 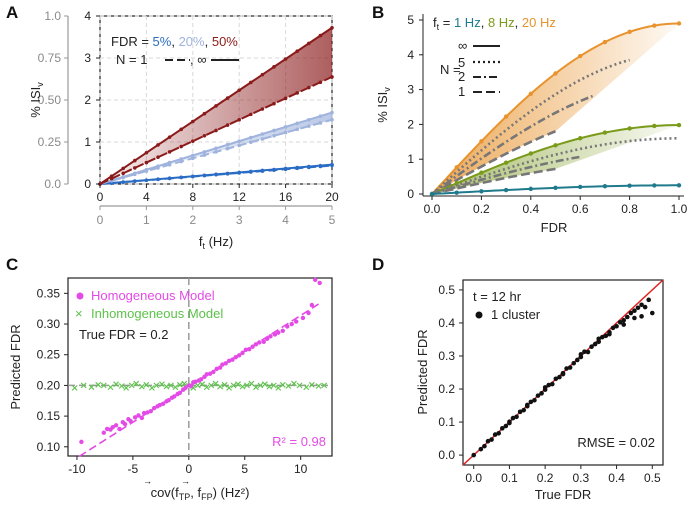 What do you see at coordinates (77, 469) in the screenshot?
I see `x-tick-label: -10` at bounding box center [77, 469].